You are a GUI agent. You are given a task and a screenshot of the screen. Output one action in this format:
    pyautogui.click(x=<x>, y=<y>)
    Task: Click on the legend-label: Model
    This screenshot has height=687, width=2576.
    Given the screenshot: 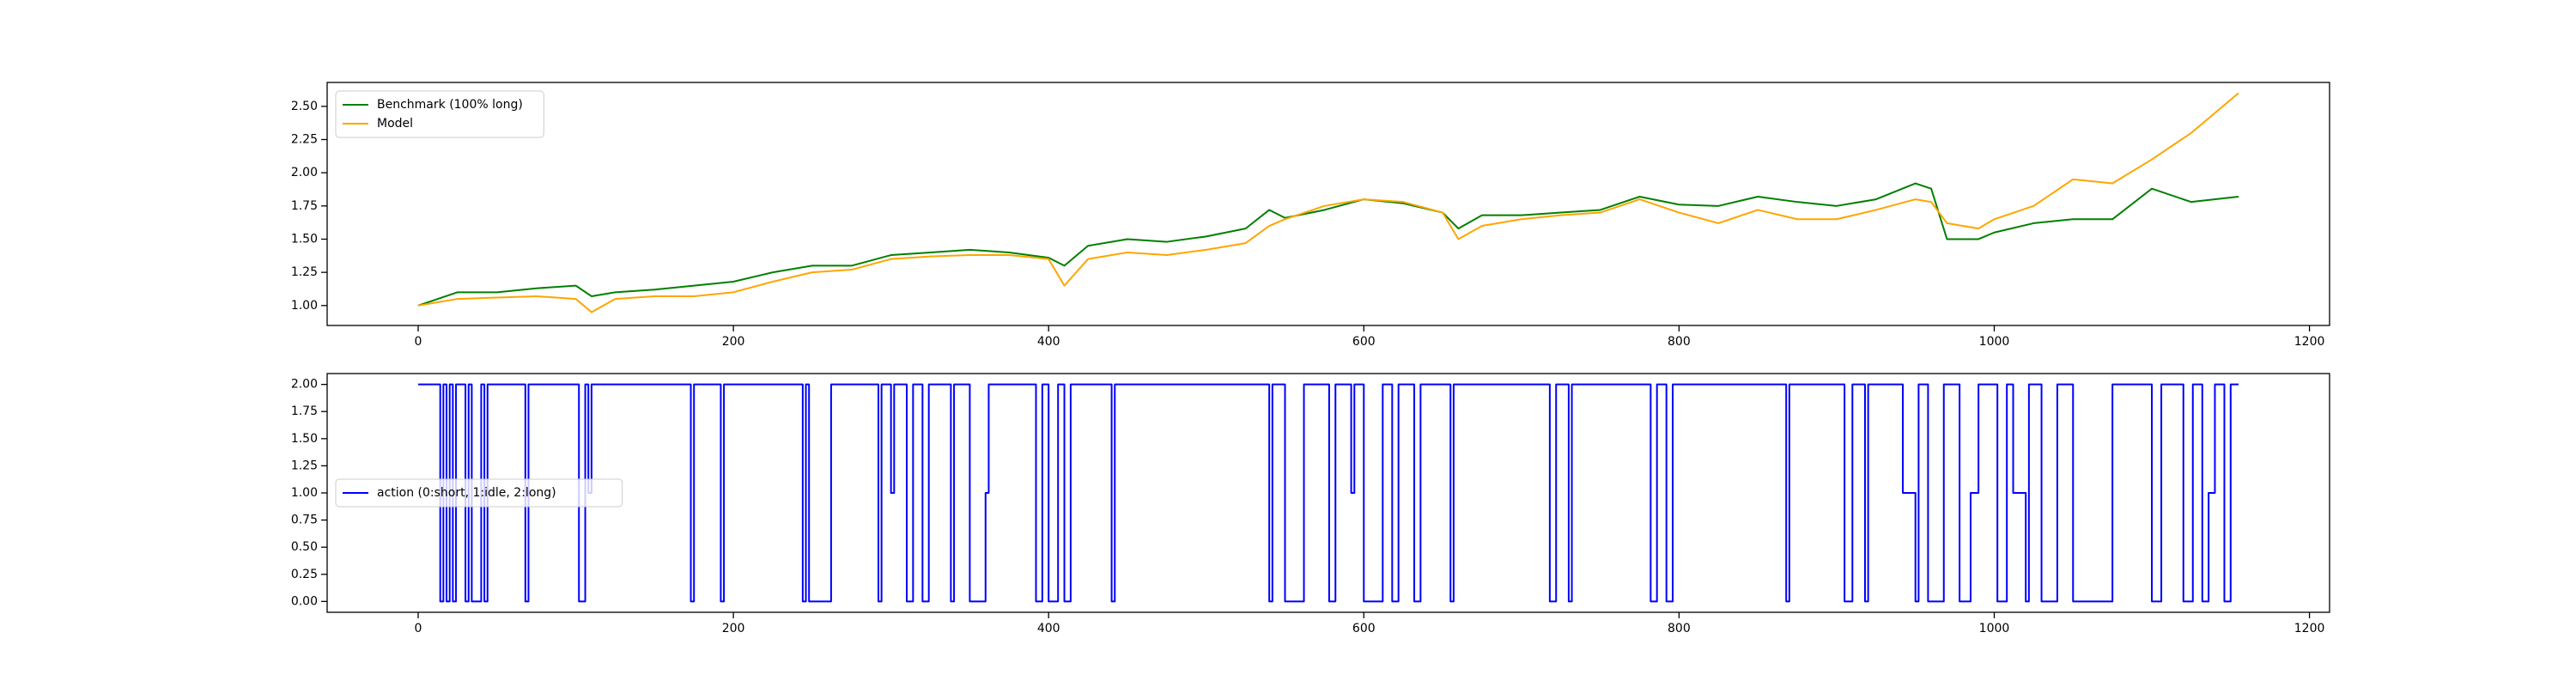 What is the action you would take?
    pyautogui.click(x=395, y=124)
    